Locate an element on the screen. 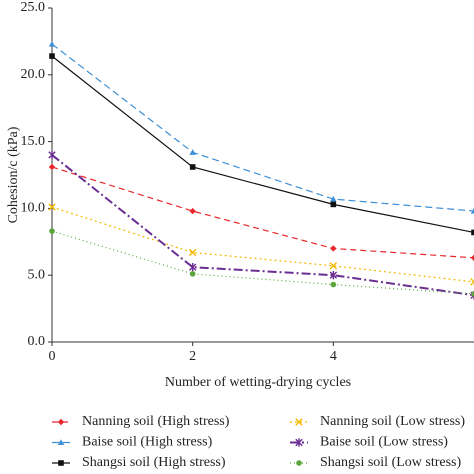  y-tick-label: 15.0 is located at coordinates (33, 141).